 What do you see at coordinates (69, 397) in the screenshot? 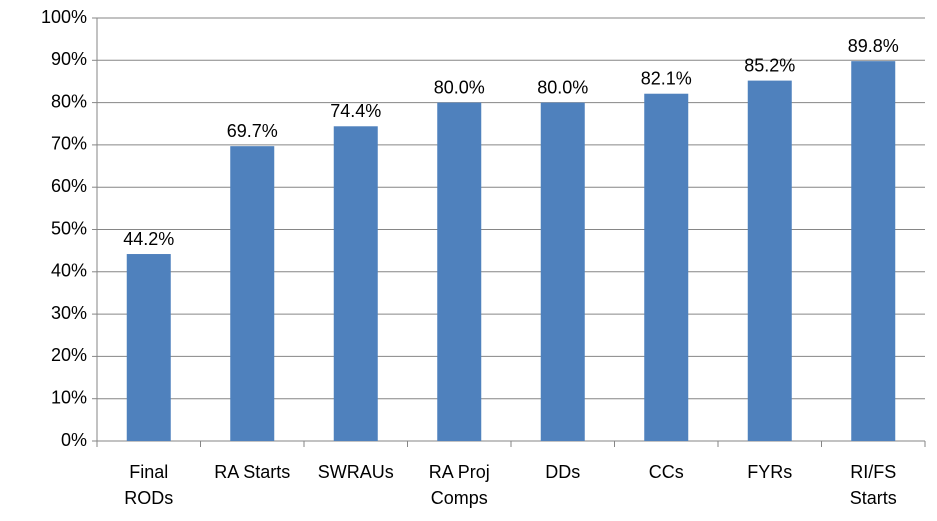
I see `y-tick-label: 10%` at bounding box center [69, 397].